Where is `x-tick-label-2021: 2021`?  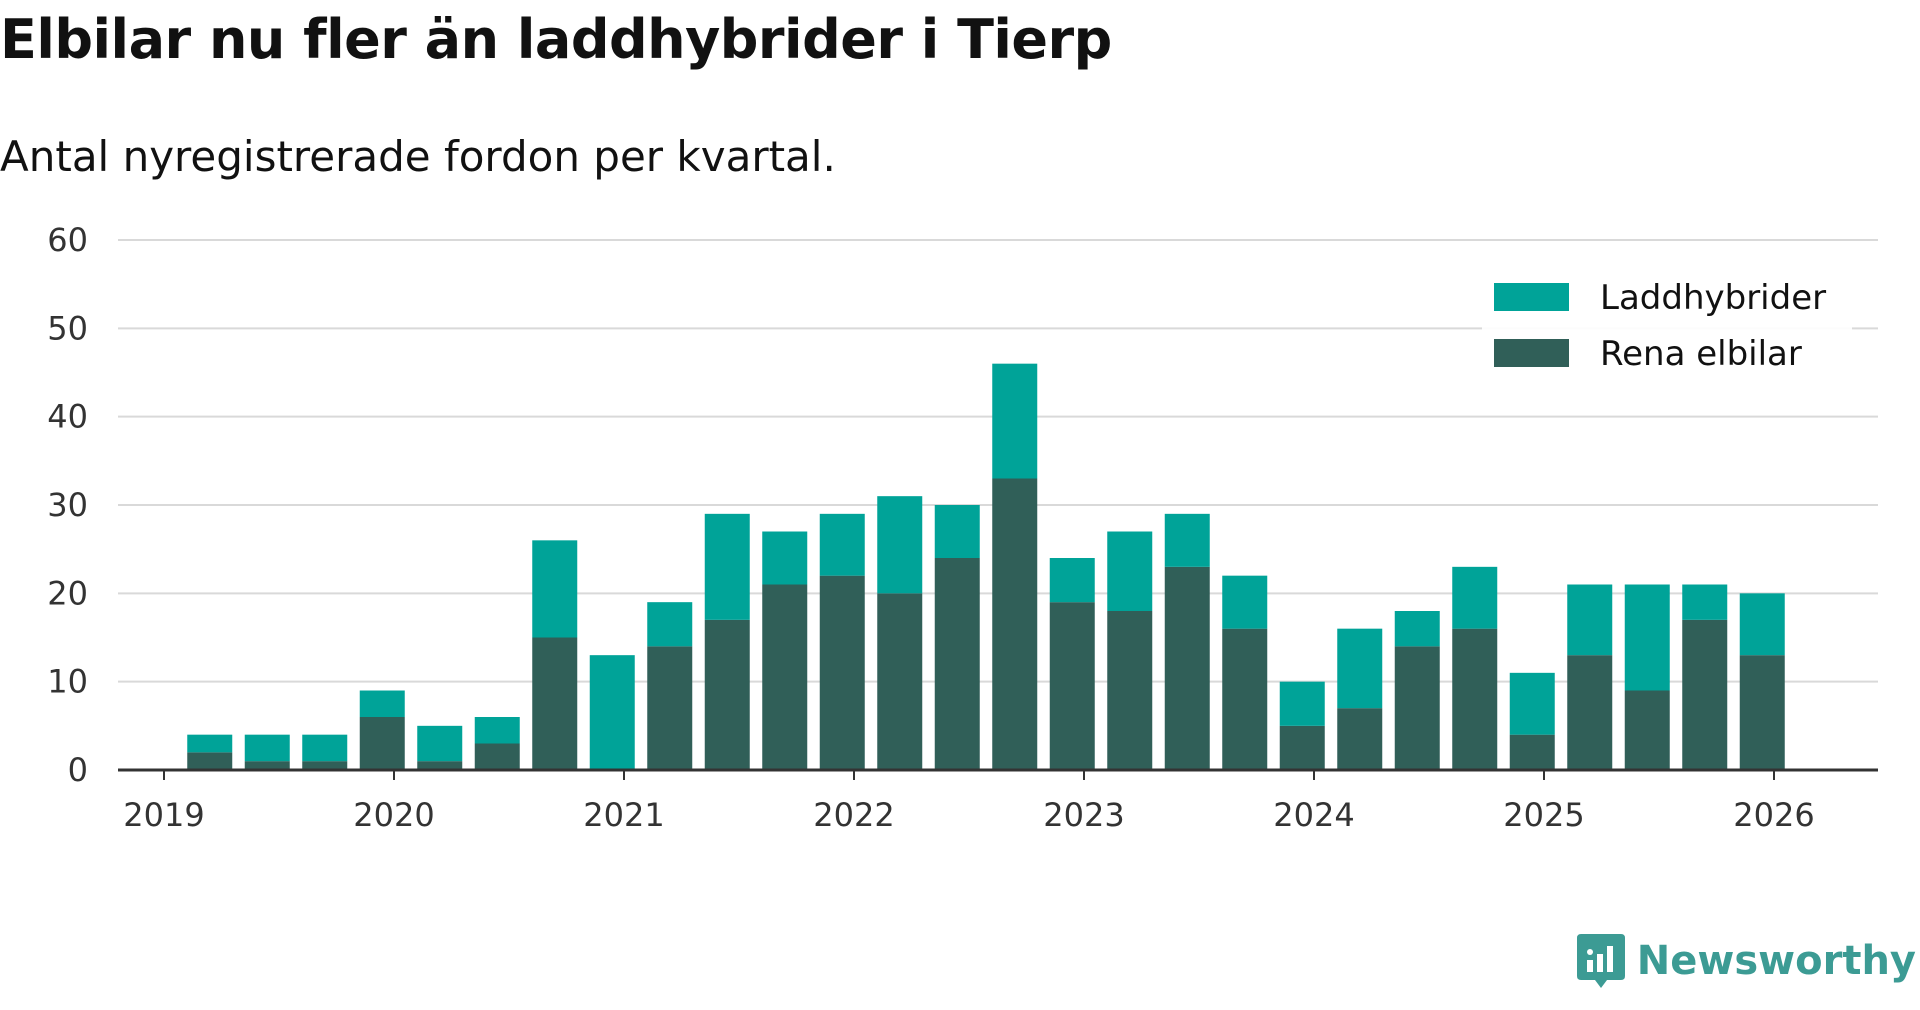 x-tick-label-2021: 2021 is located at coordinates (623, 815).